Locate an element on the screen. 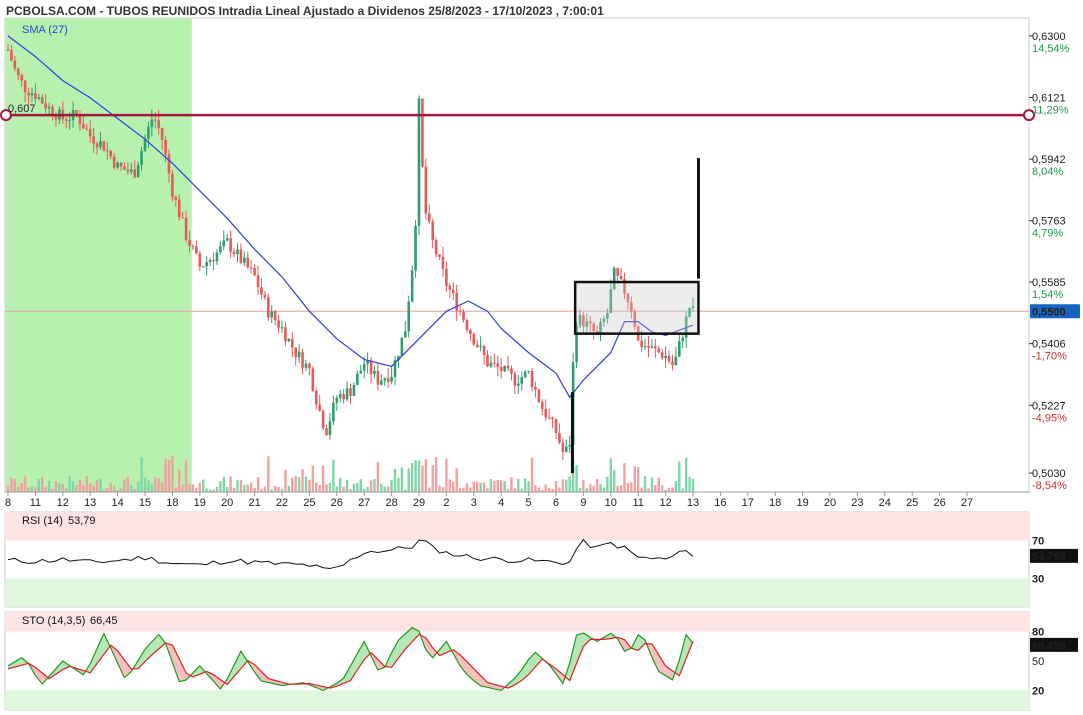  date-tick-label: 6 is located at coordinates (556, 503).